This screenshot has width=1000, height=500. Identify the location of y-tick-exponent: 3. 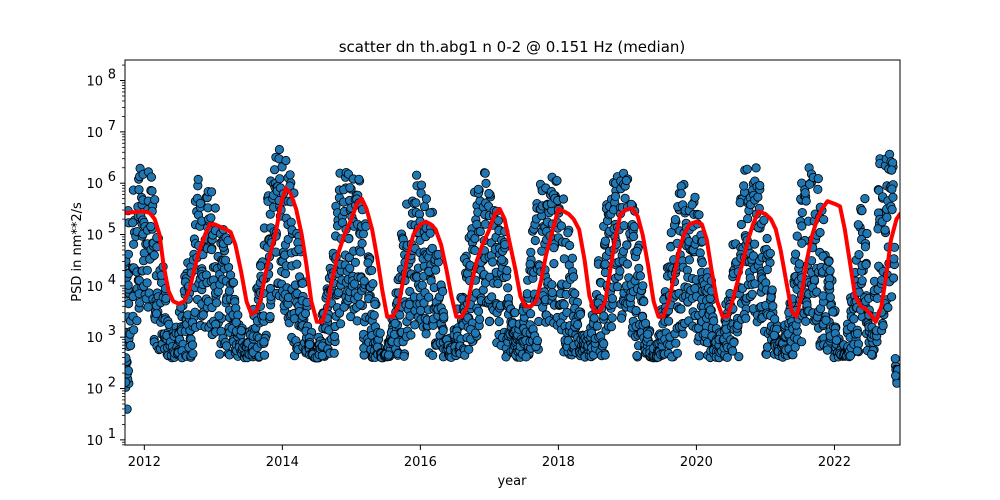
(112, 331).